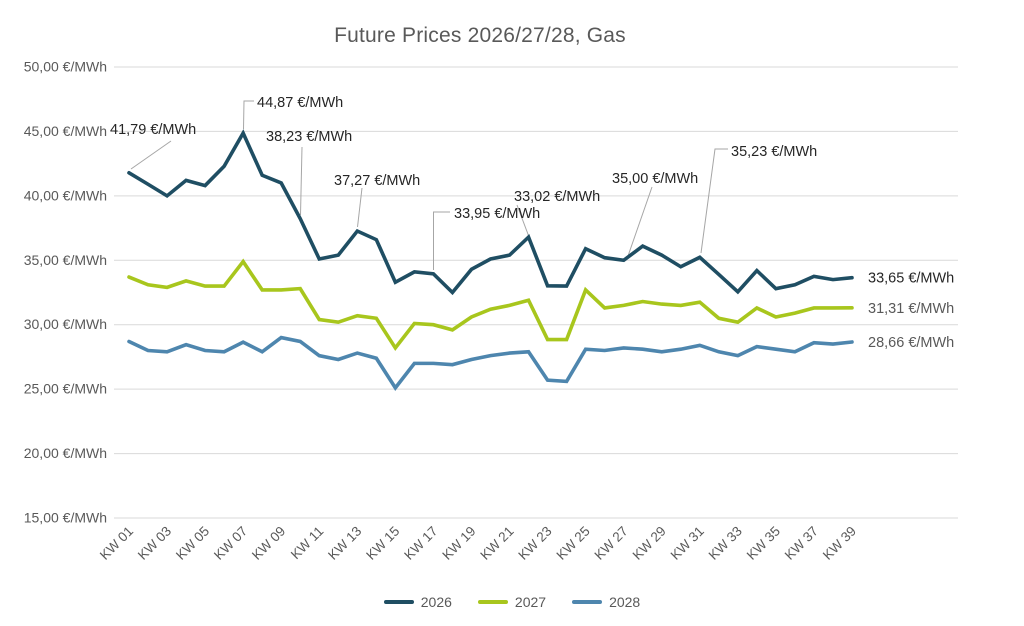 This screenshot has width=1024, height=626. I want to click on x-tick-label: KW 15, so click(382, 543).